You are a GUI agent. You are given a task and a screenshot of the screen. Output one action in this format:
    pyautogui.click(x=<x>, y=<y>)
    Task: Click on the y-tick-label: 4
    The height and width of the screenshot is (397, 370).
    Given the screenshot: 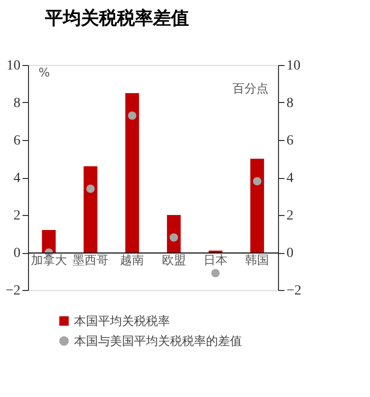 What is the action you would take?
    pyautogui.click(x=17, y=178)
    